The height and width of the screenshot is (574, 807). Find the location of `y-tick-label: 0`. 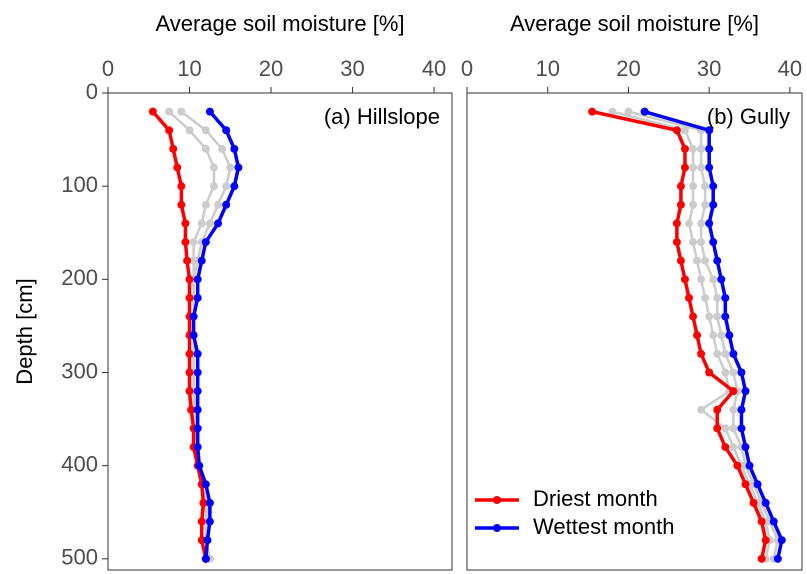

y-tick-label: 0 is located at coordinates (92, 91).